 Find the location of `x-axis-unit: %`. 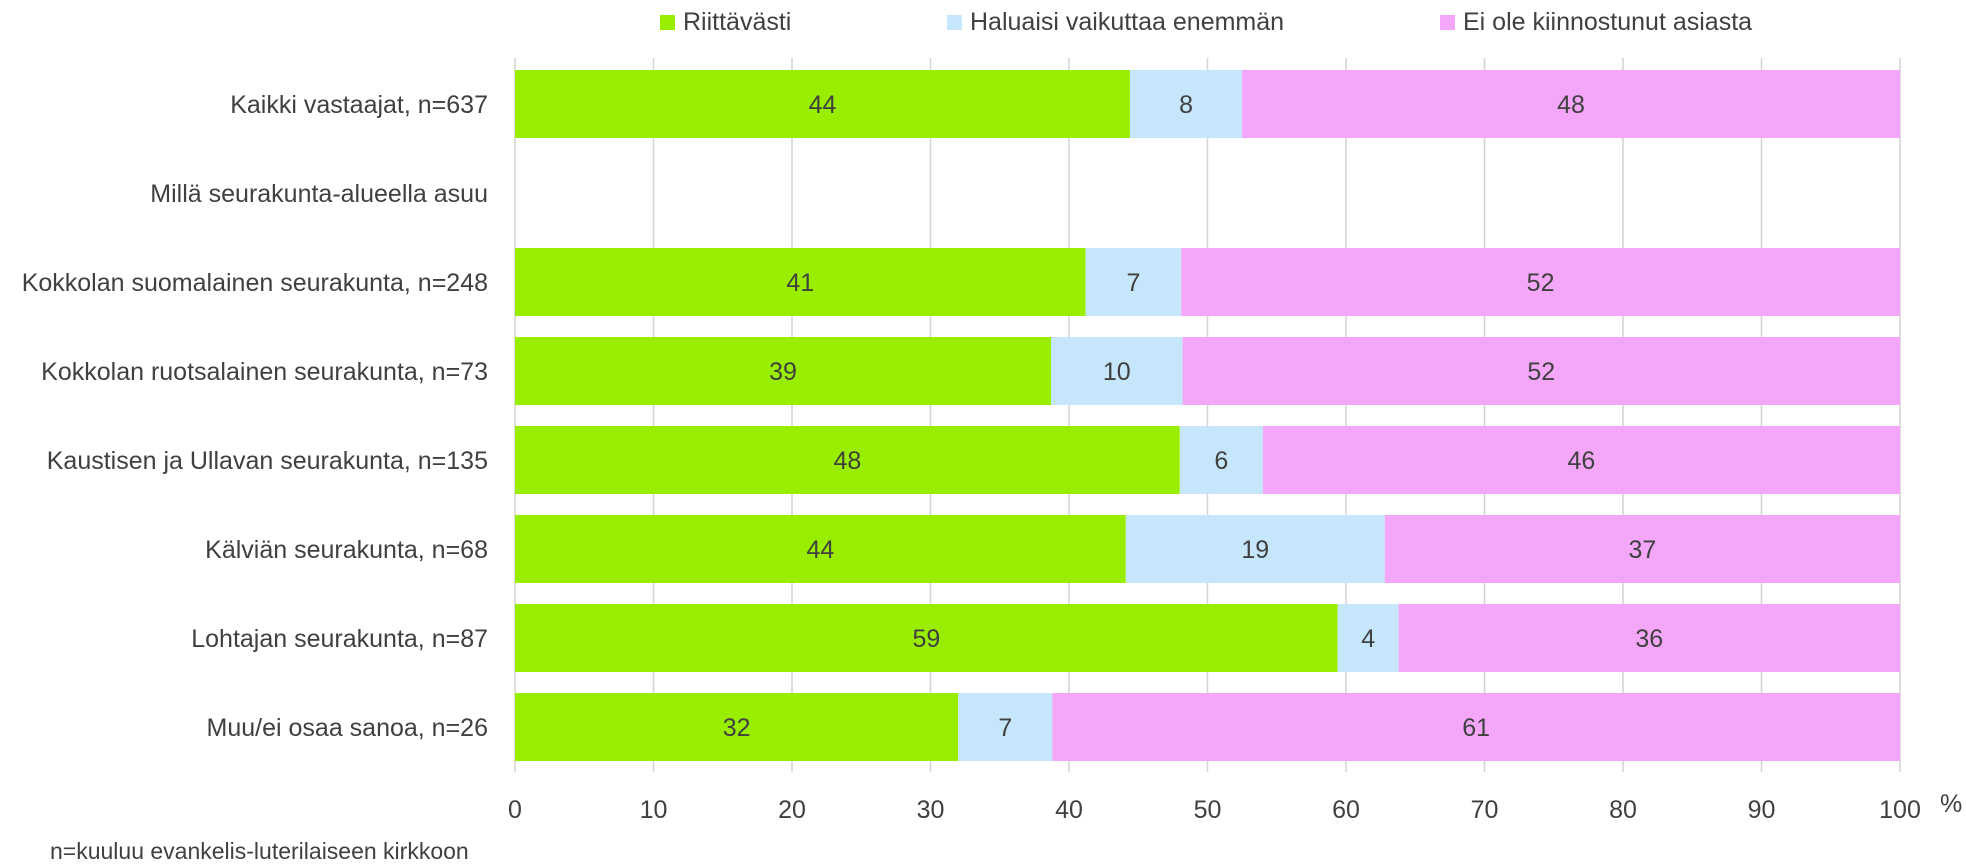

x-axis-unit: % is located at coordinates (1951, 804).